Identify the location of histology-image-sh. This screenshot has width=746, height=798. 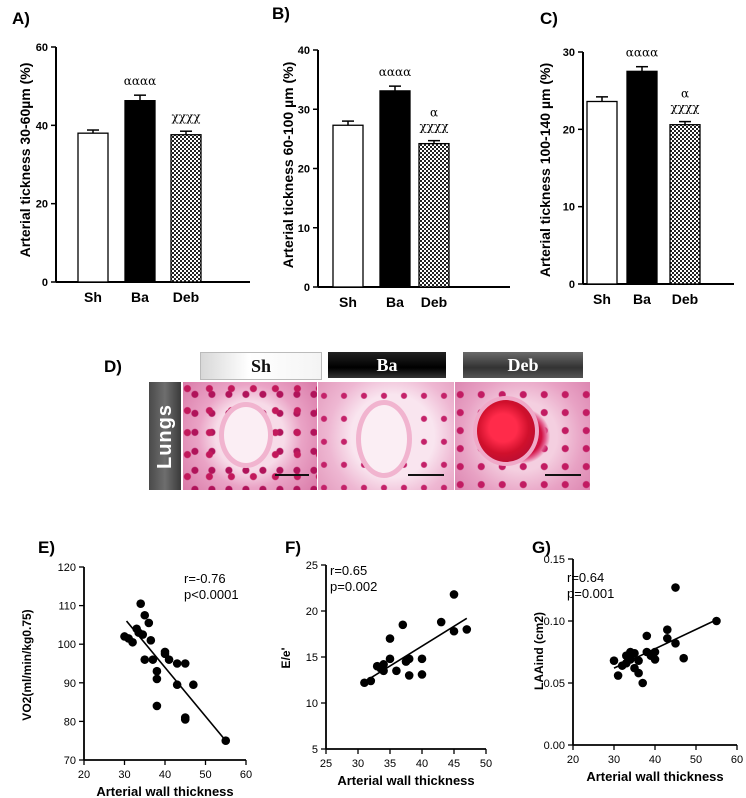
(250, 436).